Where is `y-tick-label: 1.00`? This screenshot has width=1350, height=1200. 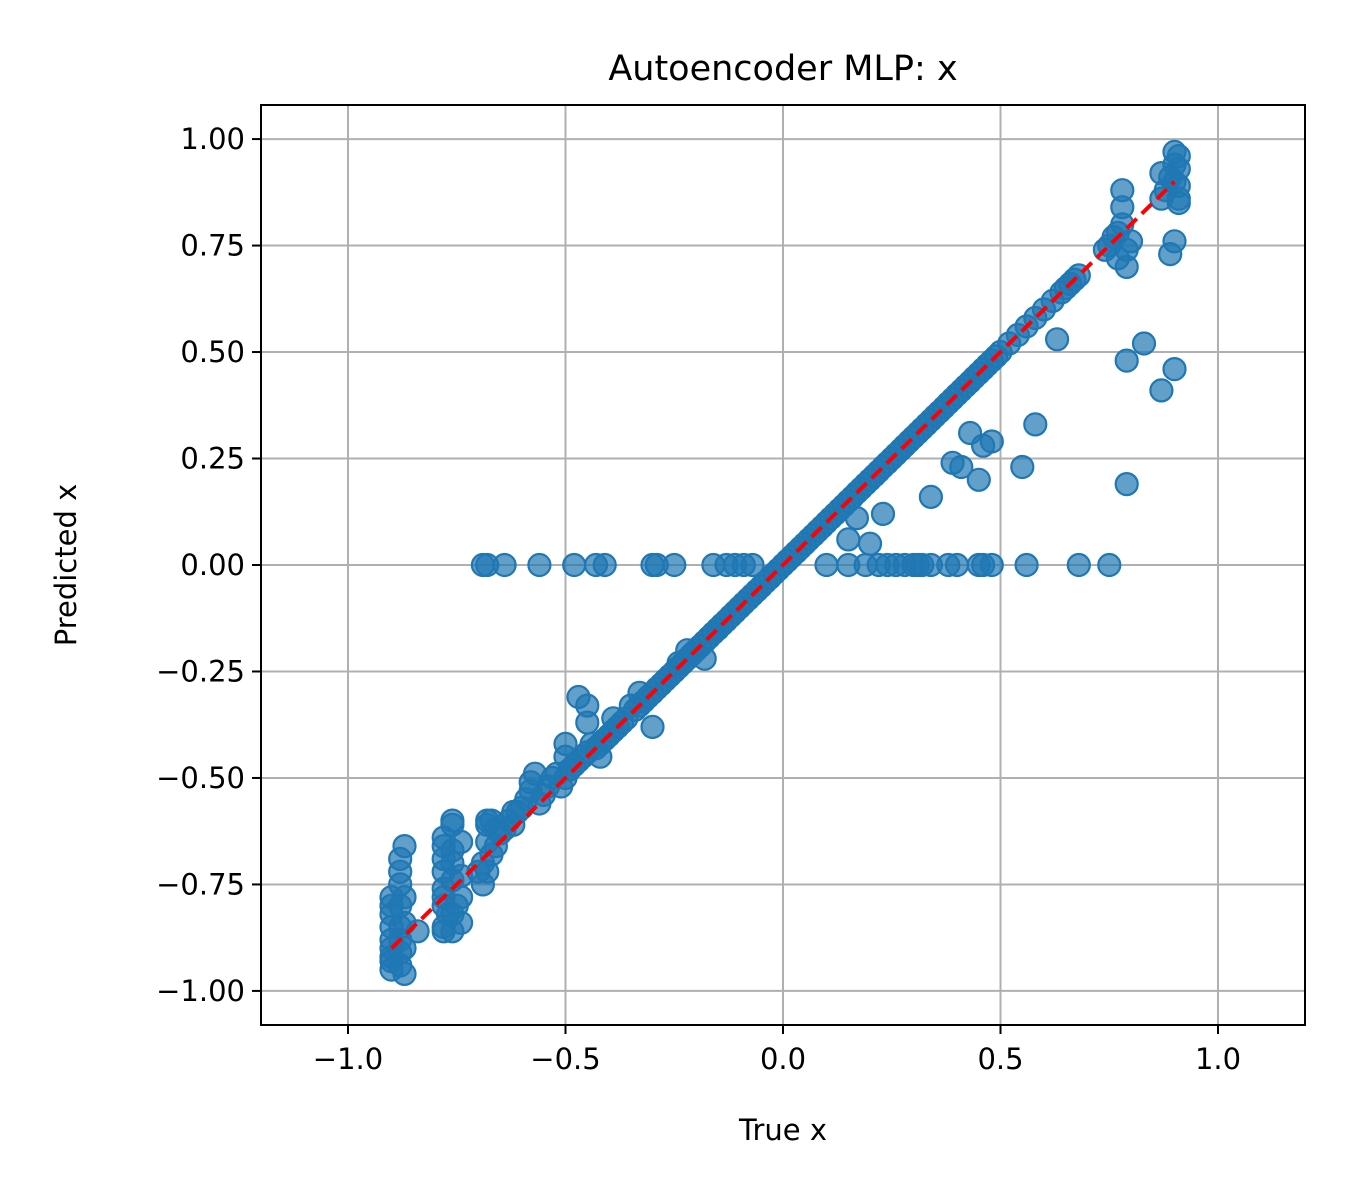 y-tick-label: 1.00 is located at coordinates (212, 139).